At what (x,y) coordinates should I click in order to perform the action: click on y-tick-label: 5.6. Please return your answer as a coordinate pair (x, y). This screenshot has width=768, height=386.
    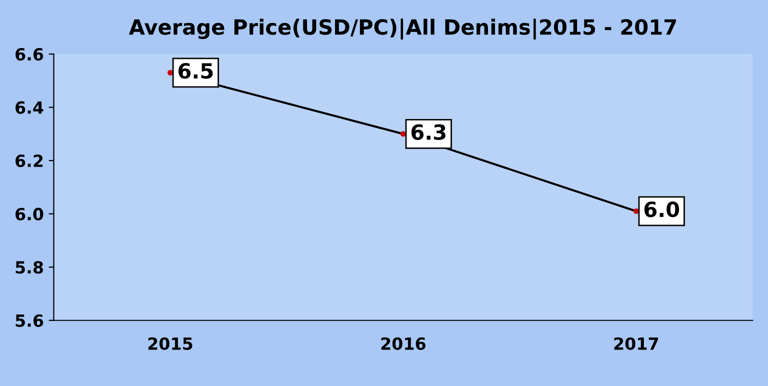
    Looking at the image, I should click on (30, 320).